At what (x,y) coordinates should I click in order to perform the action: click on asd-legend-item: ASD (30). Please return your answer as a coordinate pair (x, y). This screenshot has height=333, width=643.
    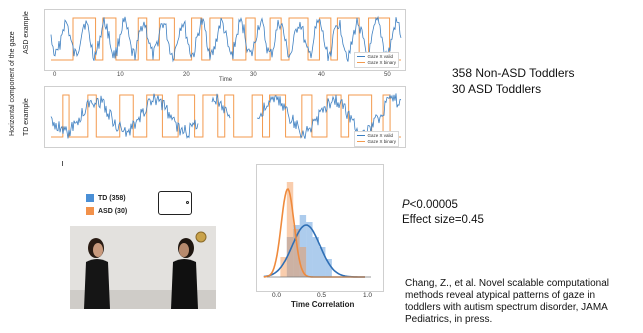
    Looking at the image, I should click on (106, 211).